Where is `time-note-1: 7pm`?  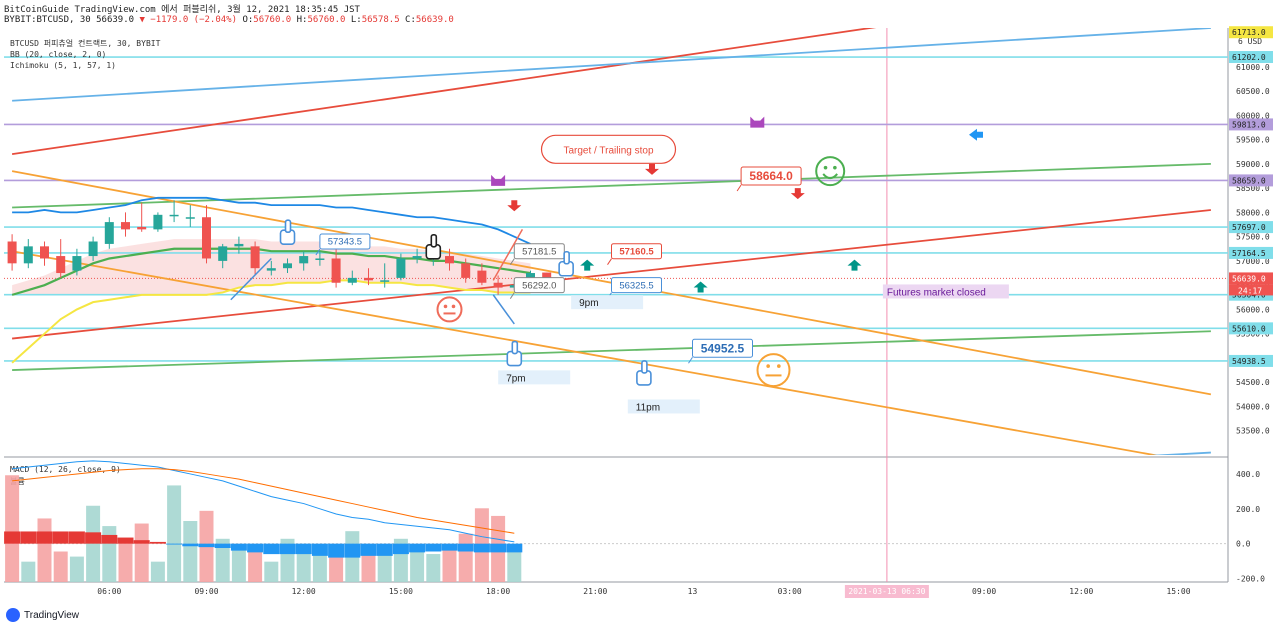 time-note-1: 7pm is located at coordinates (534, 377).